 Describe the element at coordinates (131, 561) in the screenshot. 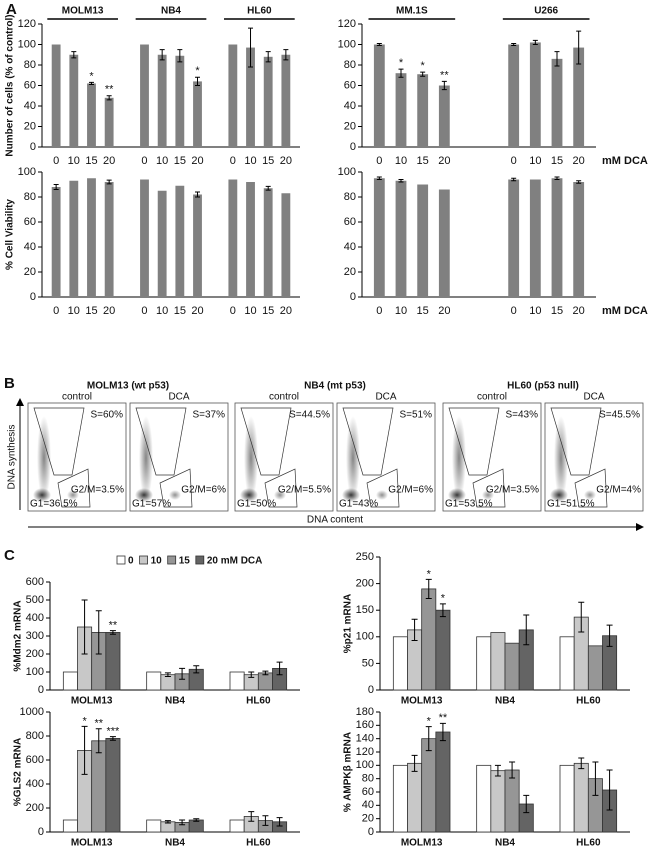

I see `legend-label: 0` at that location.